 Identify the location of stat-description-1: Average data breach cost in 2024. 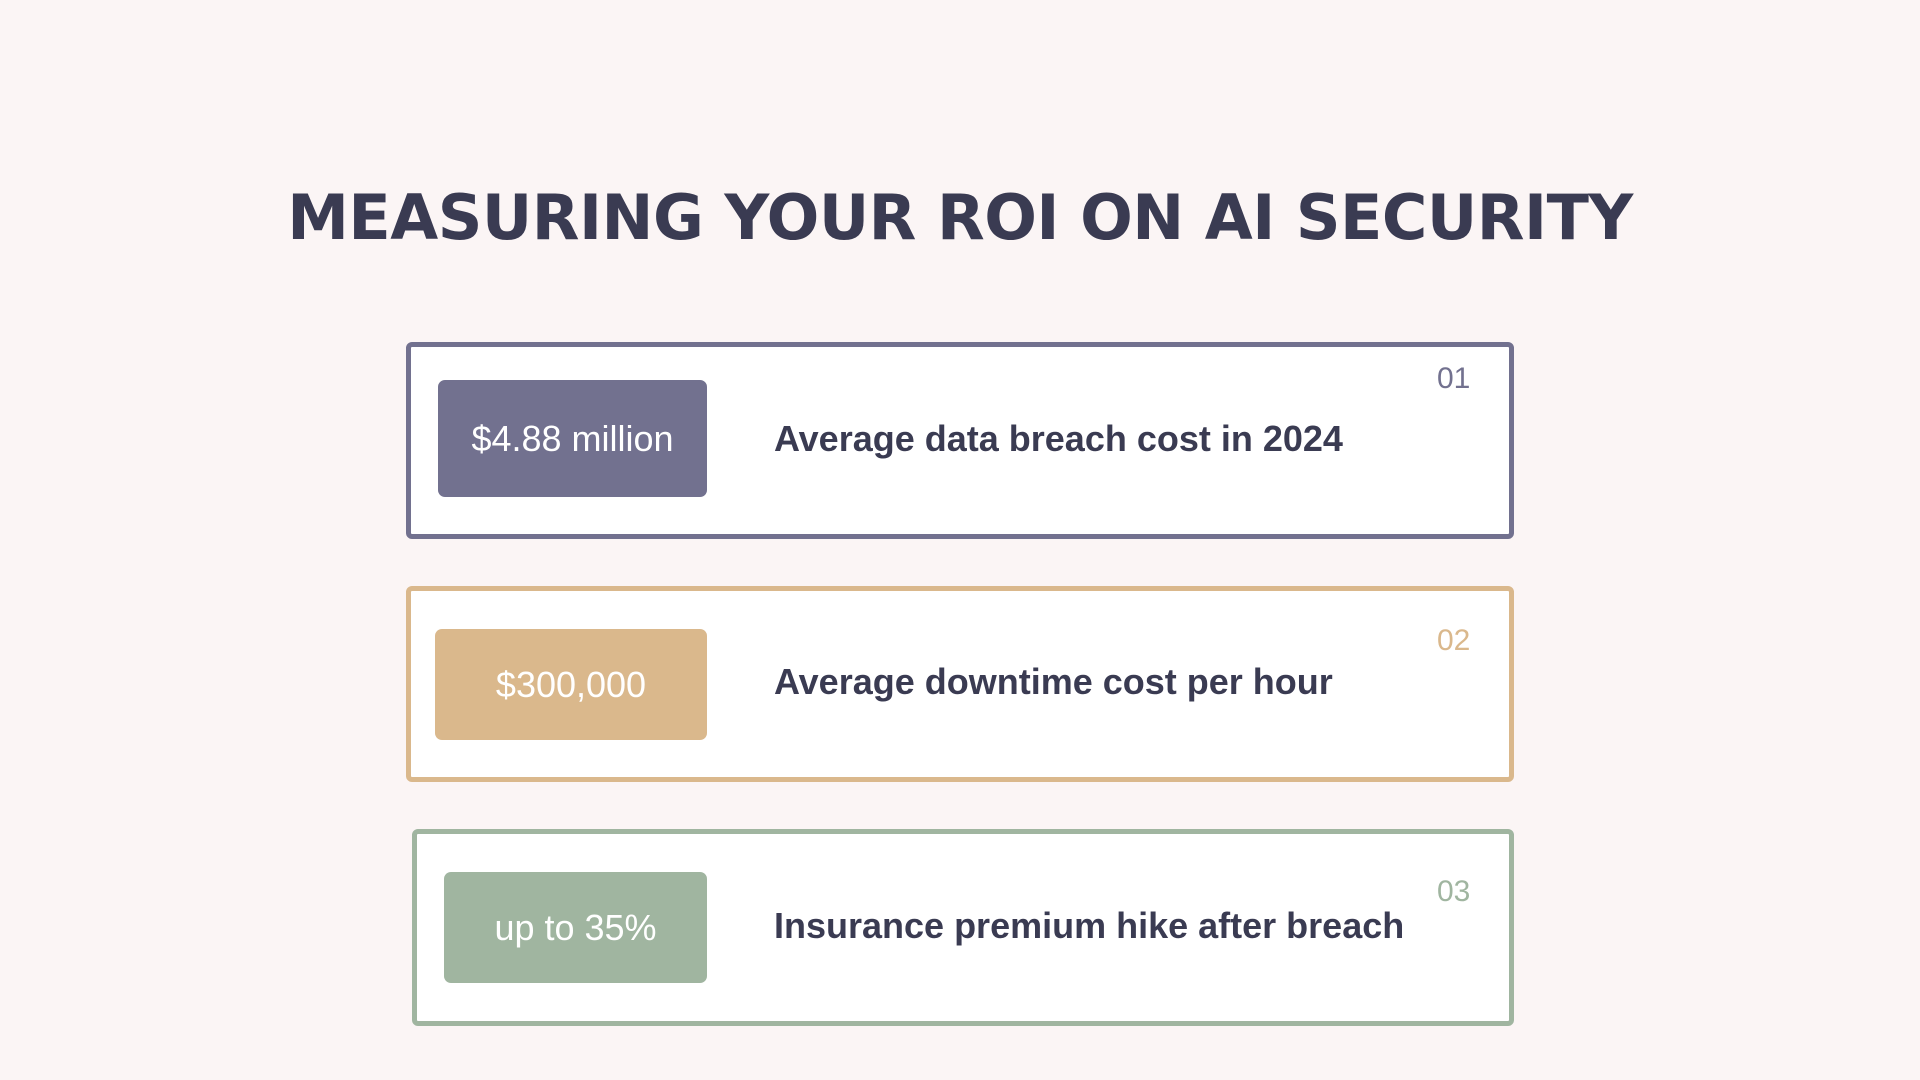
(1058, 438).